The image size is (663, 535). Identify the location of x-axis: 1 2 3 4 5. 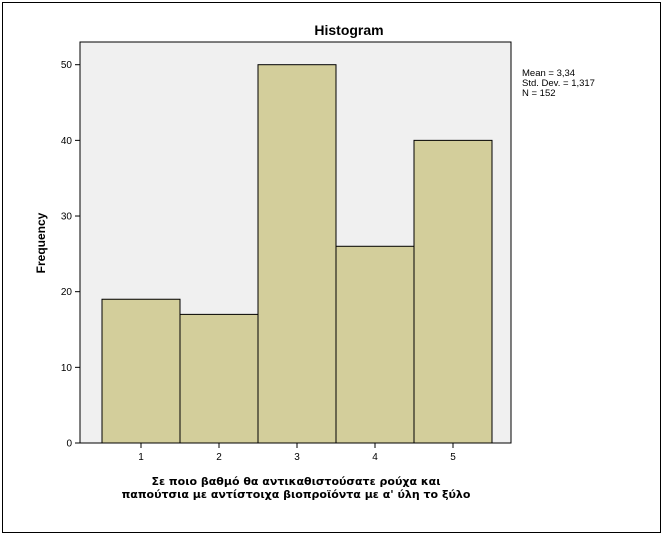
(297, 453).